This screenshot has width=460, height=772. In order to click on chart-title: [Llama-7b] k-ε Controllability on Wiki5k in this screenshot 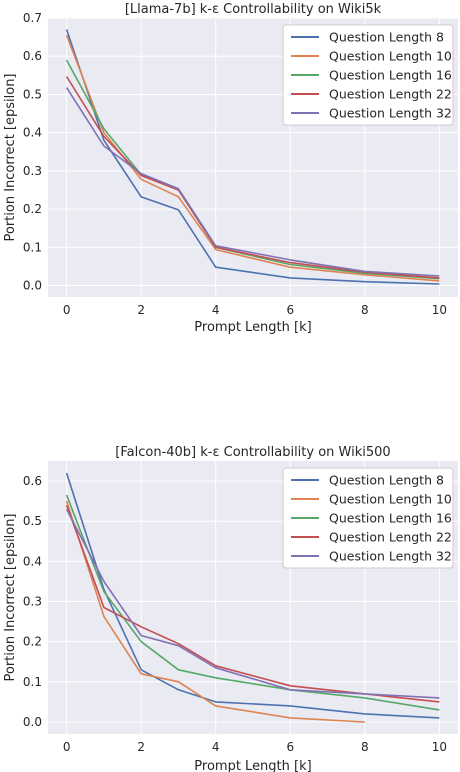, I will do `click(253, 9)`.